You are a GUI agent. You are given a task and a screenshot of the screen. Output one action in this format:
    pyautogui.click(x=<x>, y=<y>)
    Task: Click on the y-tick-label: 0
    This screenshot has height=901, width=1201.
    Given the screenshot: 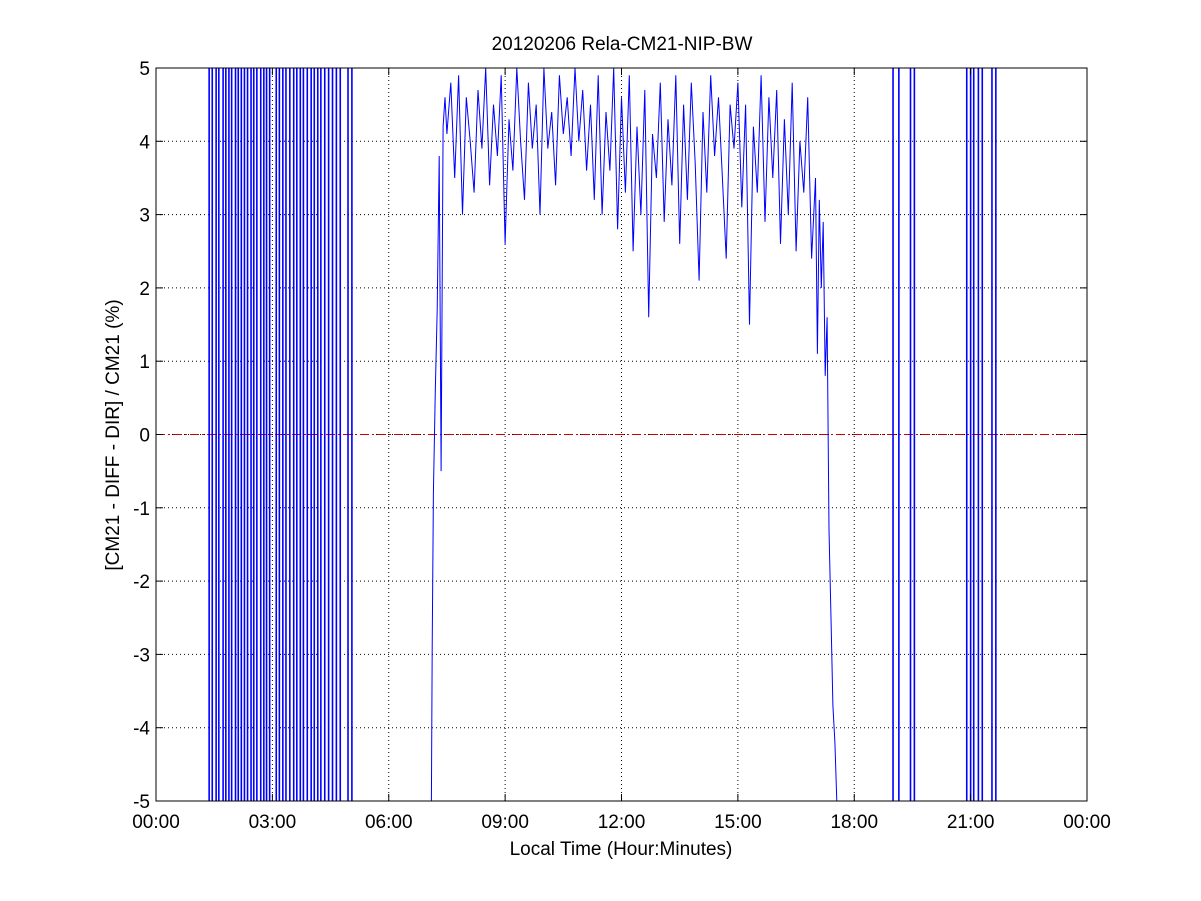 What is the action you would take?
    pyautogui.click(x=144, y=436)
    